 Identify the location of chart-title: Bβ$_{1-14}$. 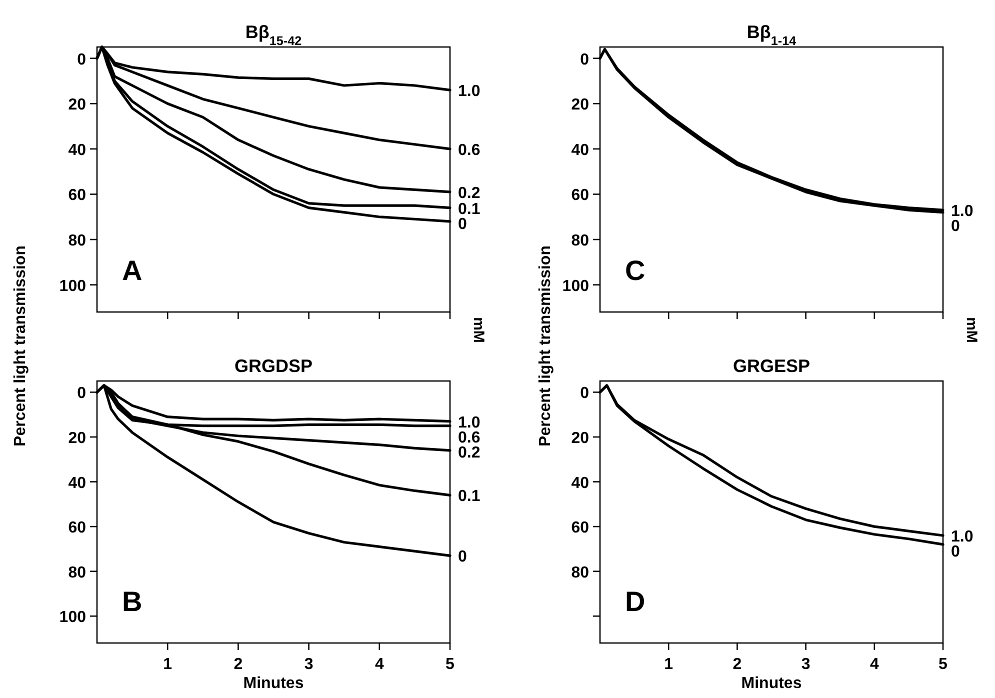
(771, 35).